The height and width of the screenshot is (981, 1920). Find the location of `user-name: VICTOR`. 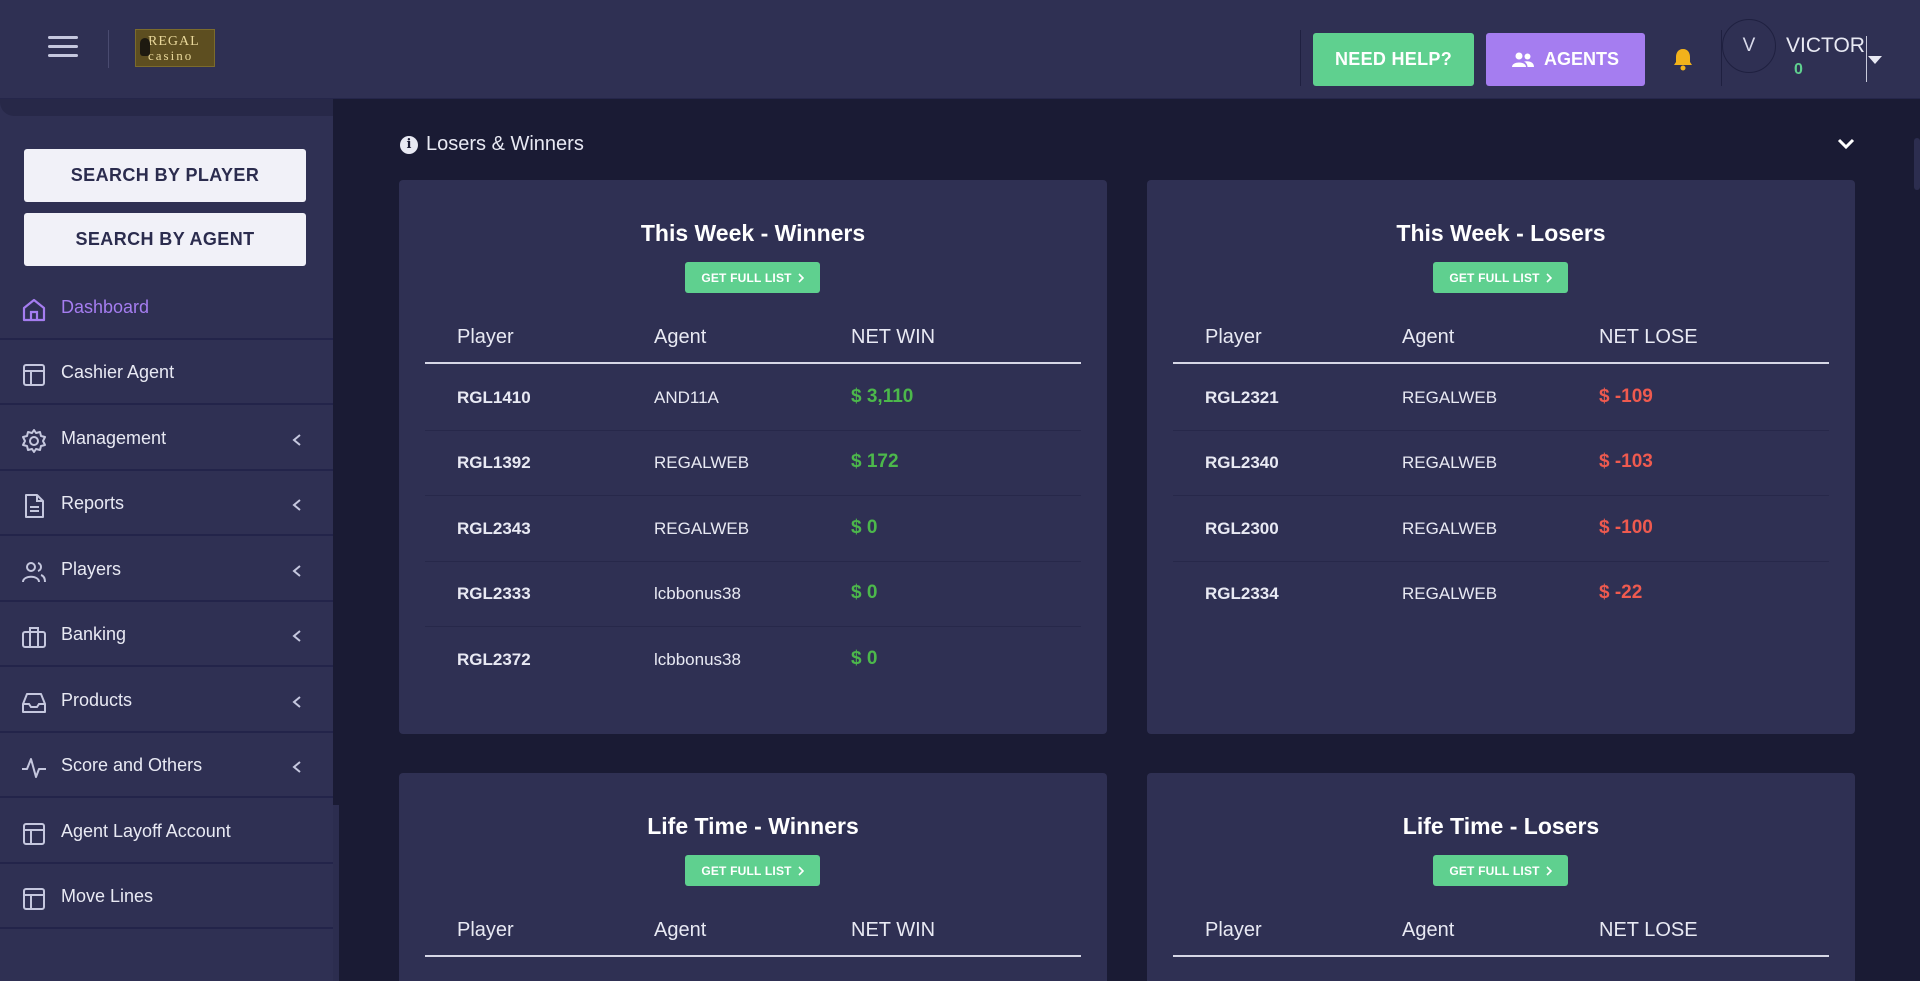

user-name: VICTOR is located at coordinates (1825, 45).